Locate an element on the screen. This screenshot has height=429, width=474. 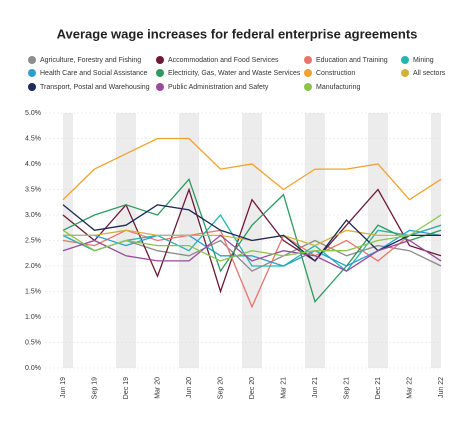
legend-label: Education and Training is located at coordinates (352, 60).